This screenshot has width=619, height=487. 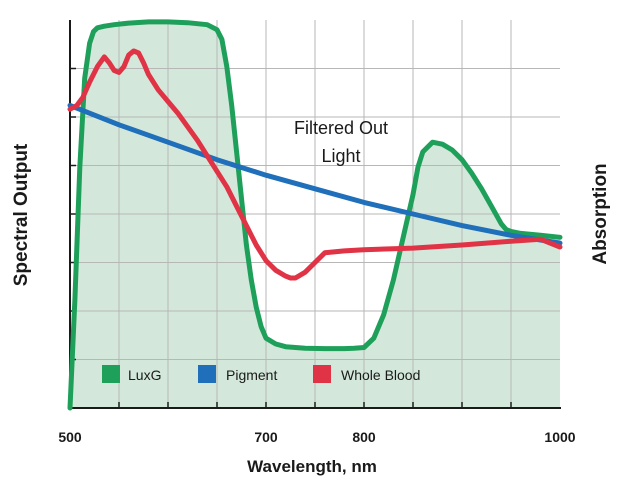 I want to click on legend-label-luxg: LuxG, so click(x=144, y=375).